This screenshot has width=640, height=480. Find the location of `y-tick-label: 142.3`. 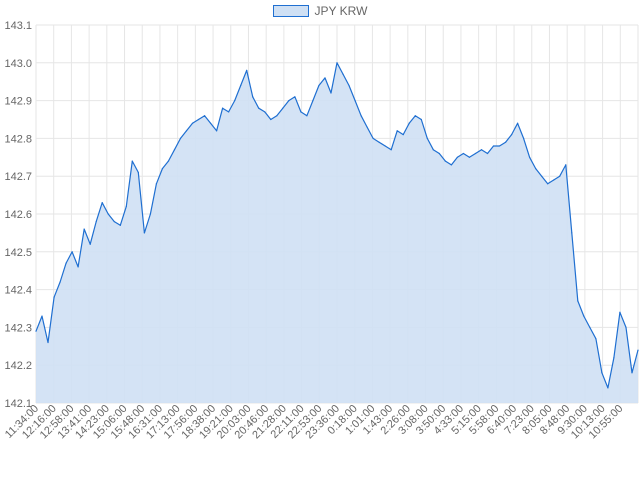

y-tick-label: 142.3 is located at coordinates (18, 328).